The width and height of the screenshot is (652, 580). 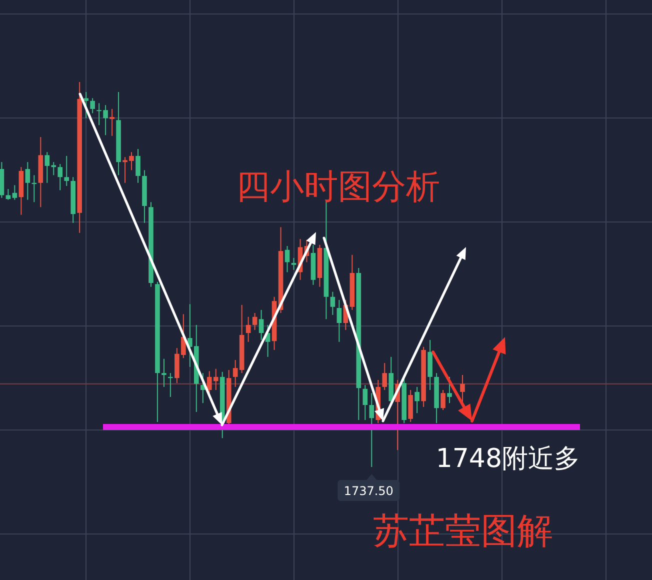 What do you see at coordinates (369, 491) in the screenshot?
I see `annotation: 1737.50` at bounding box center [369, 491].